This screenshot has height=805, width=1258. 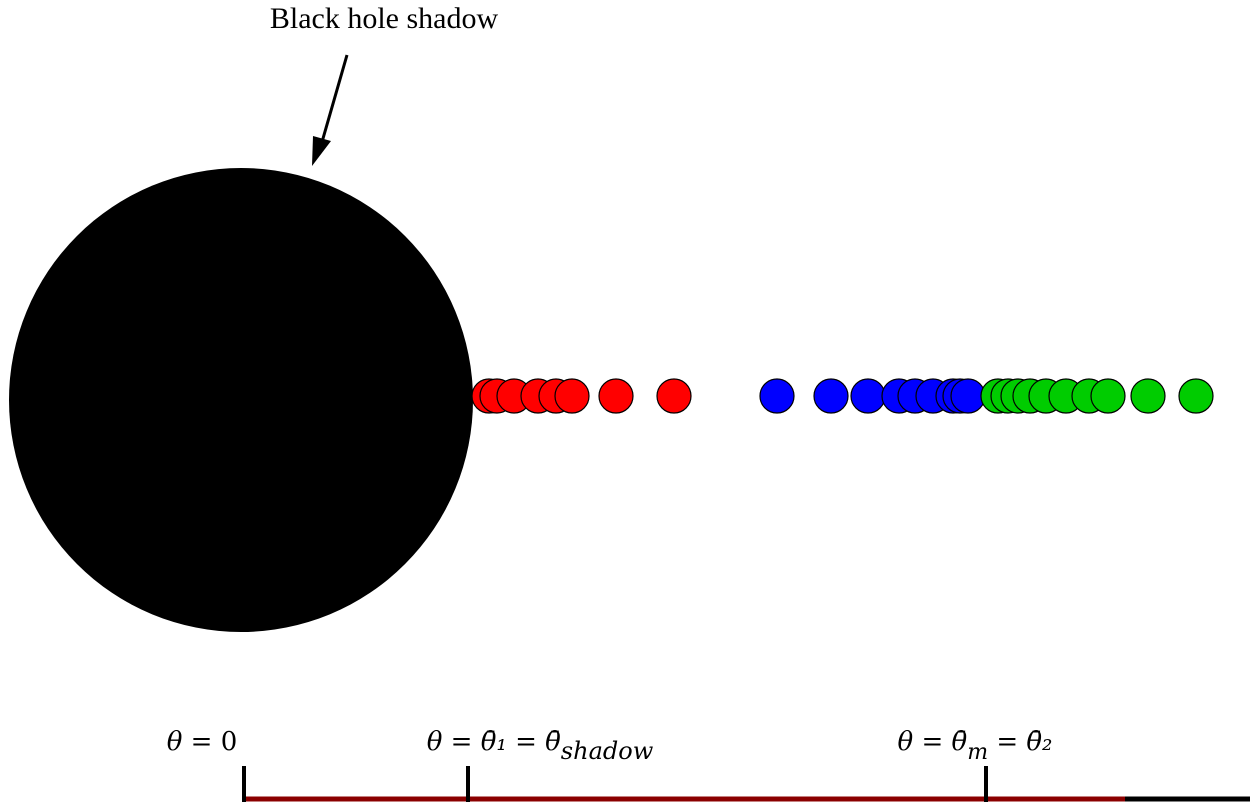 What do you see at coordinates (384, 18) in the screenshot?
I see `shadow-annotation-label: Black hole shadow` at bounding box center [384, 18].